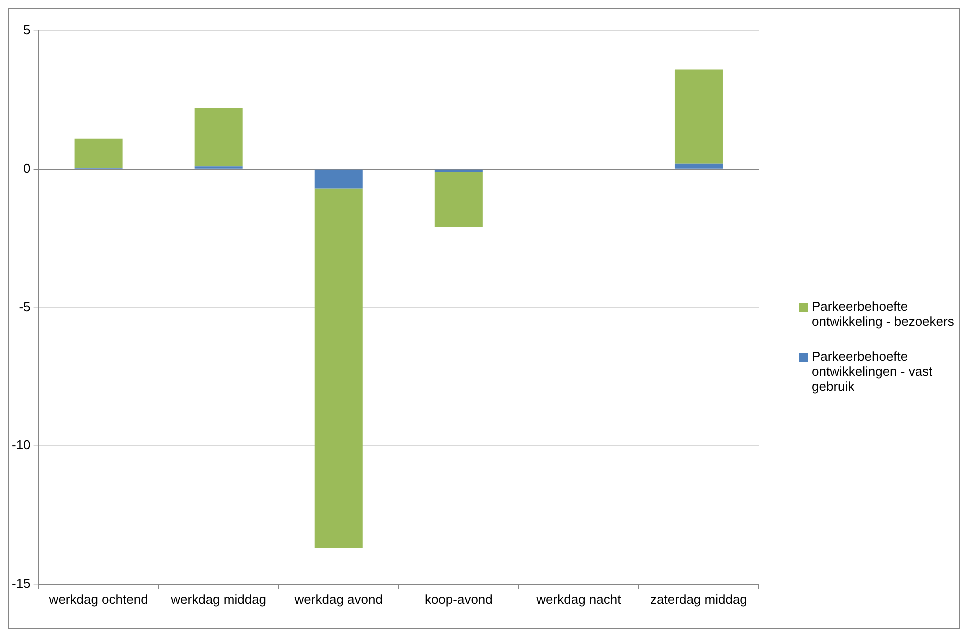  I want to click on x-tick-label: werkdag nacht, so click(579, 599).